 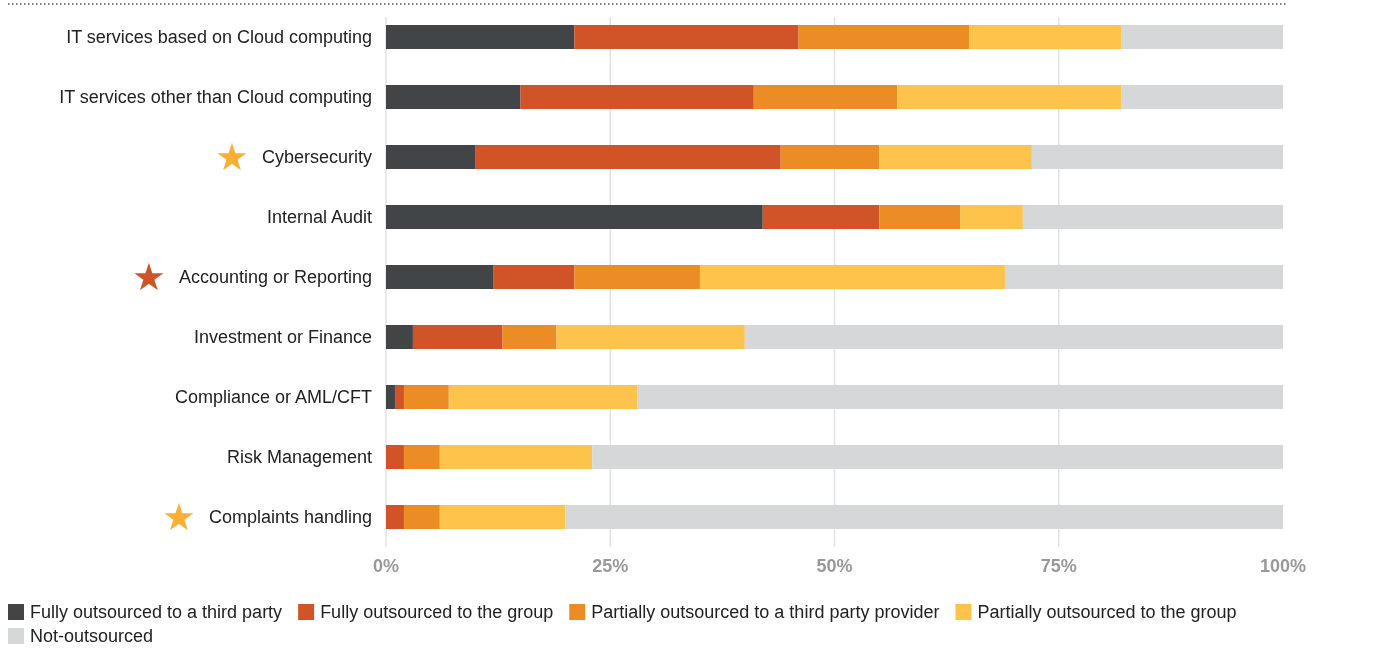 What do you see at coordinates (275, 277) in the screenshot?
I see `y-tick-label: Accounting or Reporting` at bounding box center [275, 277].